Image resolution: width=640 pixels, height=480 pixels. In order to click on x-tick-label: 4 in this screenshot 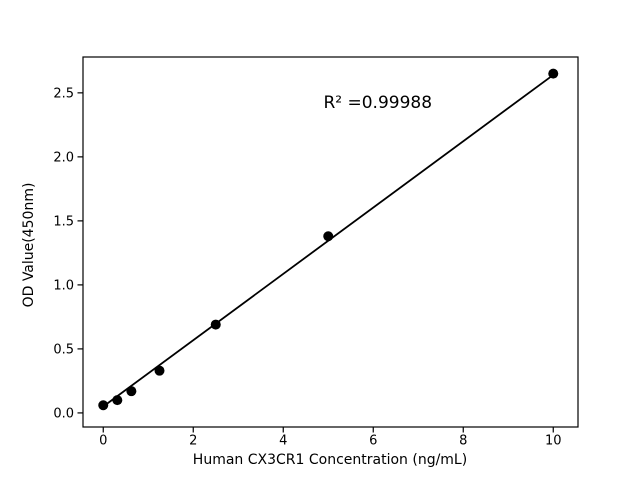, I will do `click(283, 441)`.